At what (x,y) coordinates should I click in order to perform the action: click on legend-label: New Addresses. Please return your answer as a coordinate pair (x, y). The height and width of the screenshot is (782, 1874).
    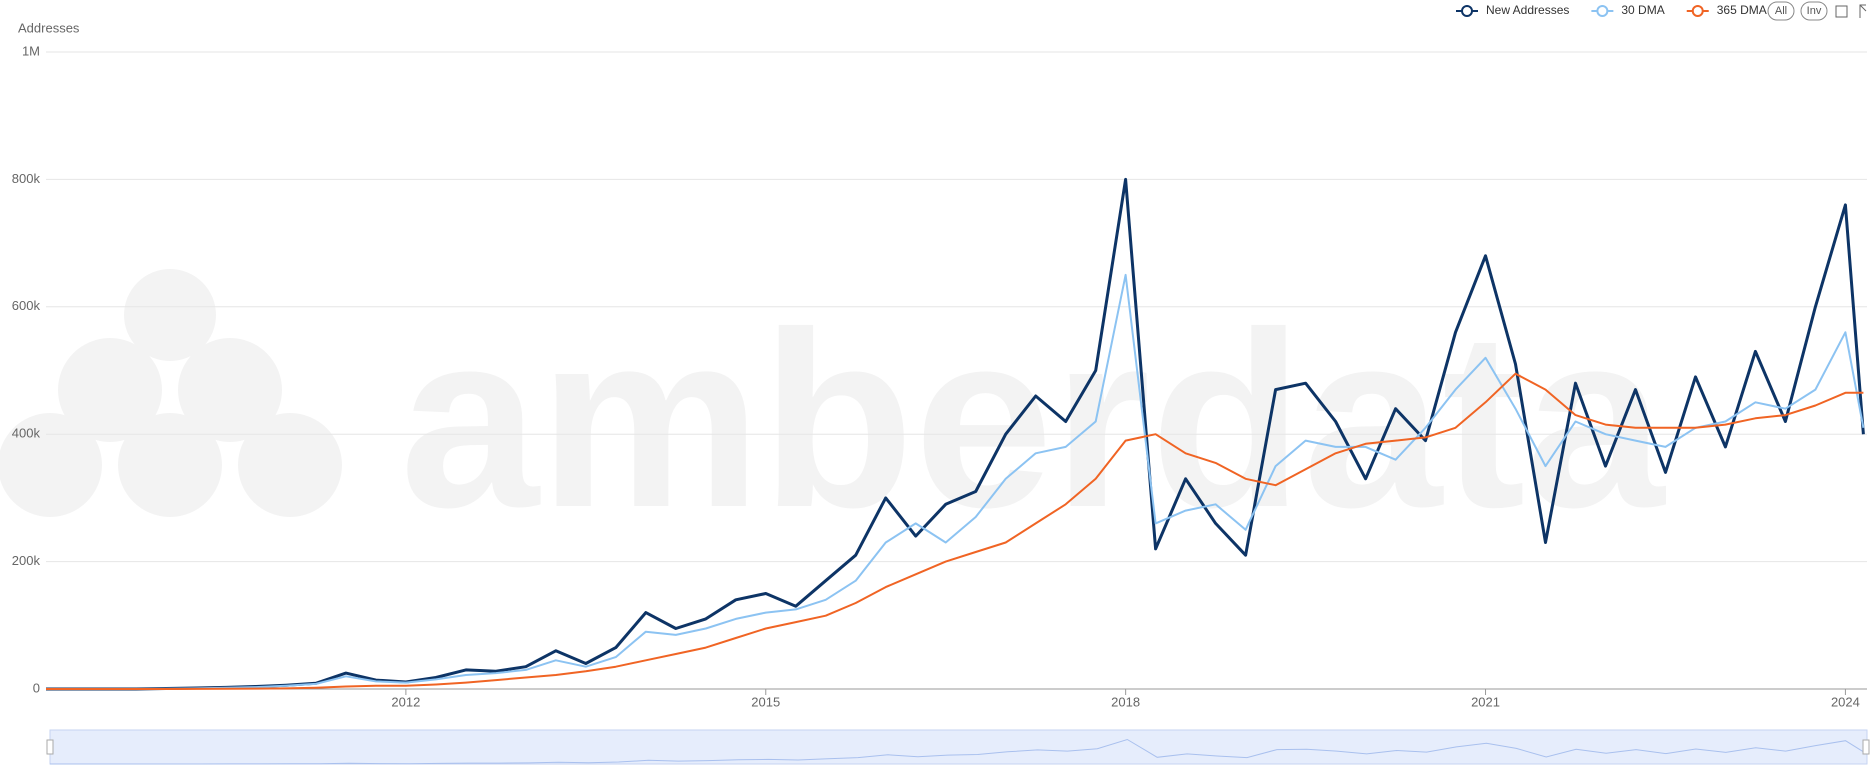
    Looking at the image, I should click on (1527, 10).